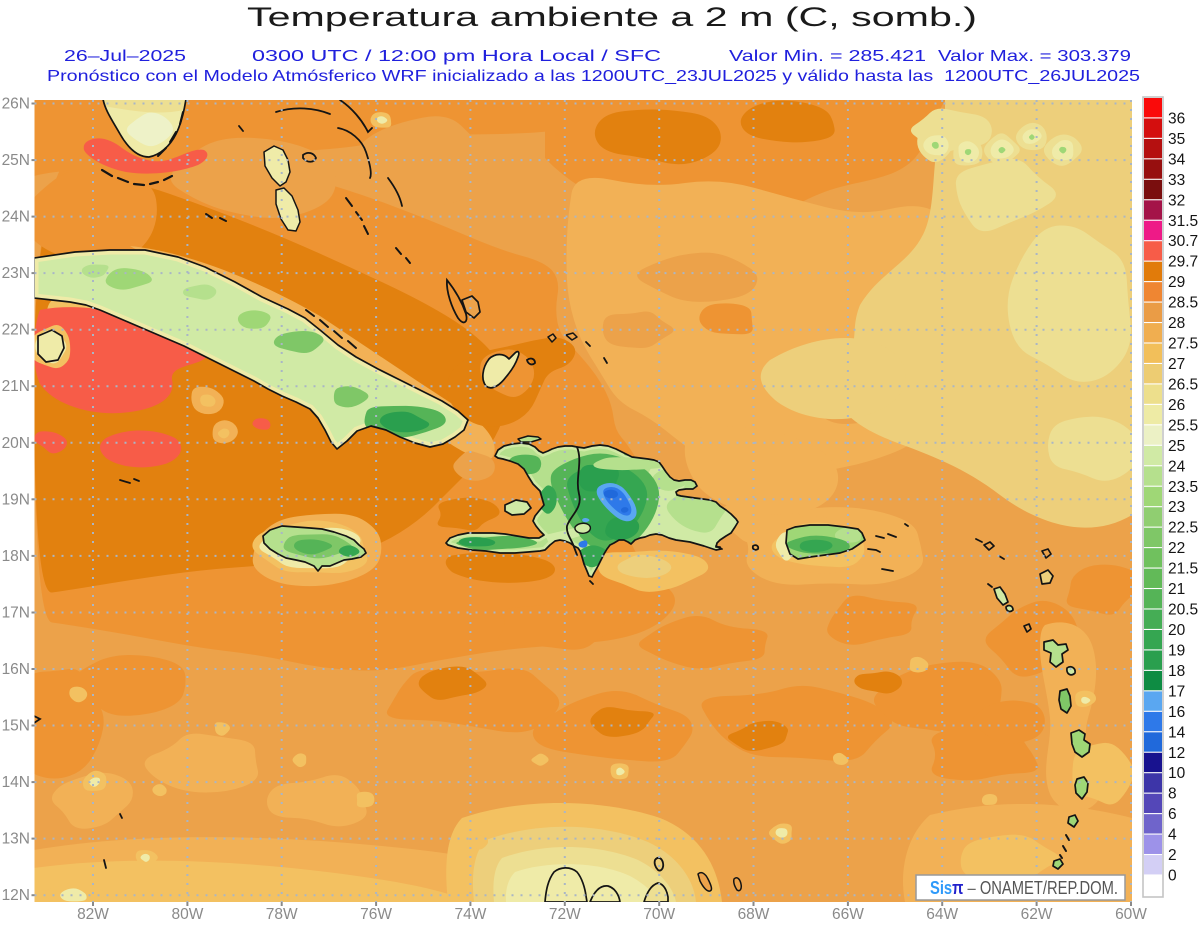  I want to click on svg-text: 14, so click(1177, 732).